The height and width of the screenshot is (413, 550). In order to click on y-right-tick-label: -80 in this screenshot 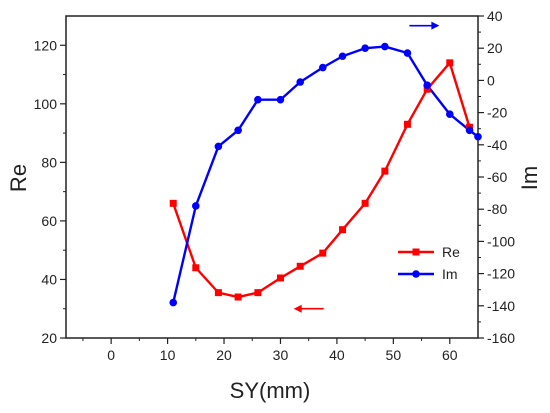, I will do `click(497, 209)`.